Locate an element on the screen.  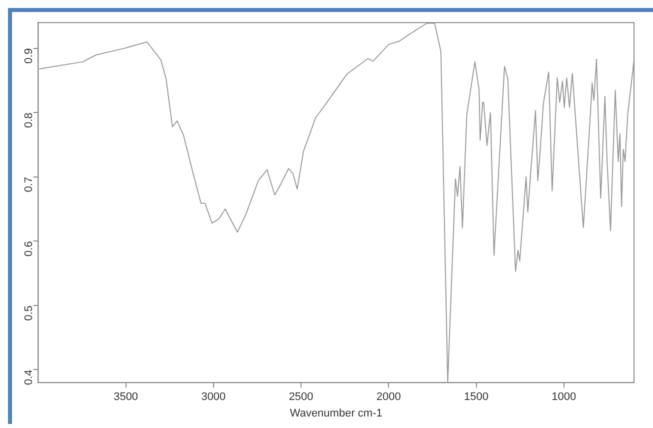
y-tick-label: 0.6 is located at coordinates (29, 248).